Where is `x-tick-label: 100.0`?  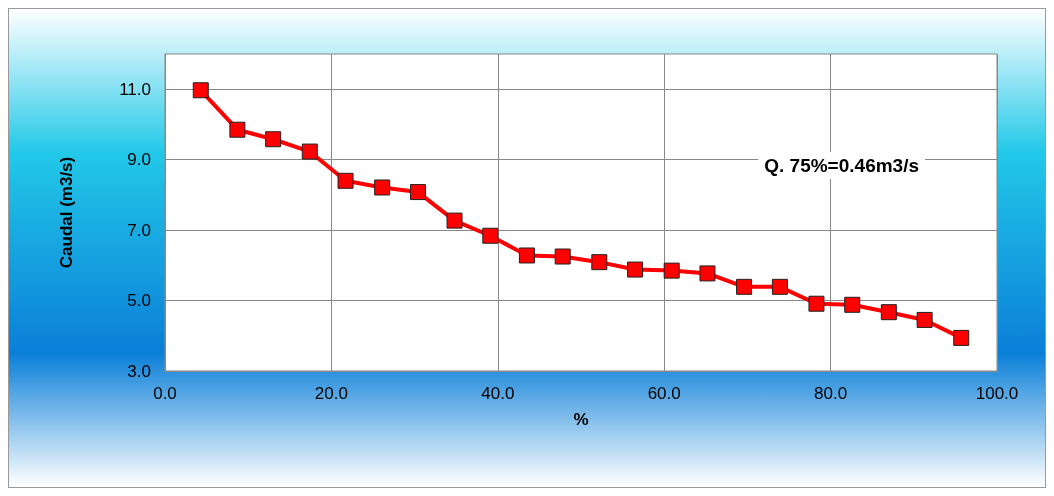 x-tick-label: 100.0 is located at coordinates (997, 393).